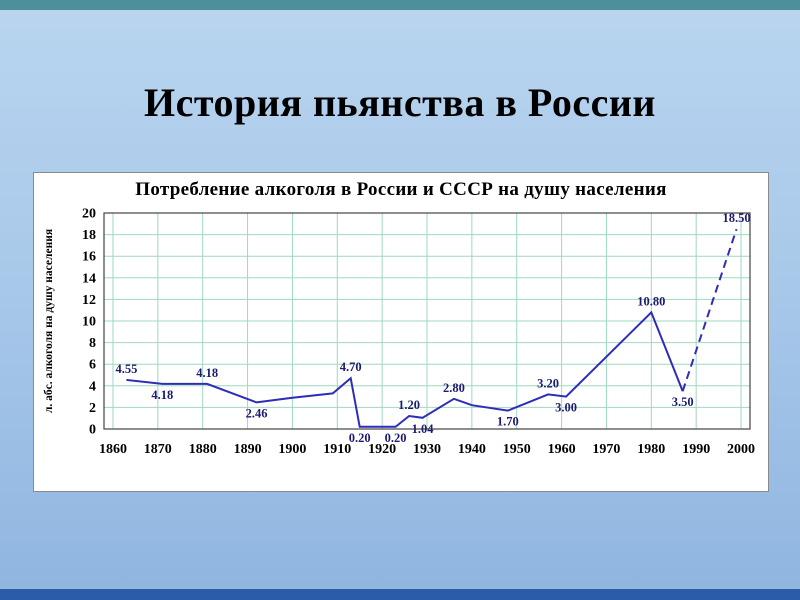 This screenshot has width=800, height=600. What do you see at coordinates (651, 449) in the screenshot?
I see `svg-text: 1980` at bounding box center [651, 449].